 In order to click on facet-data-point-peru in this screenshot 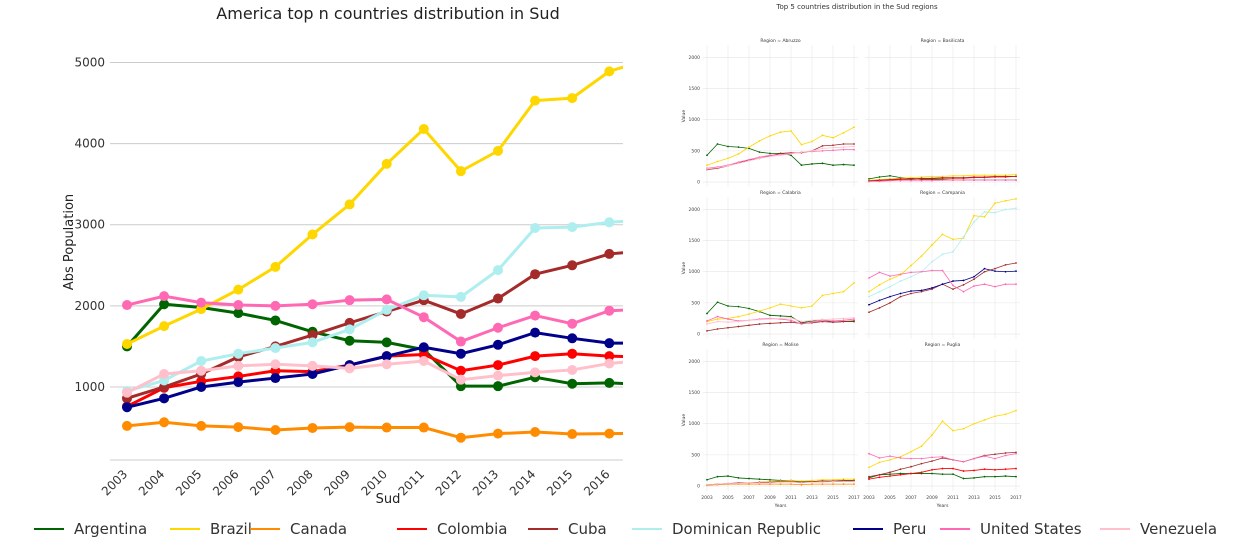, I will do `click(1016, 271)`.